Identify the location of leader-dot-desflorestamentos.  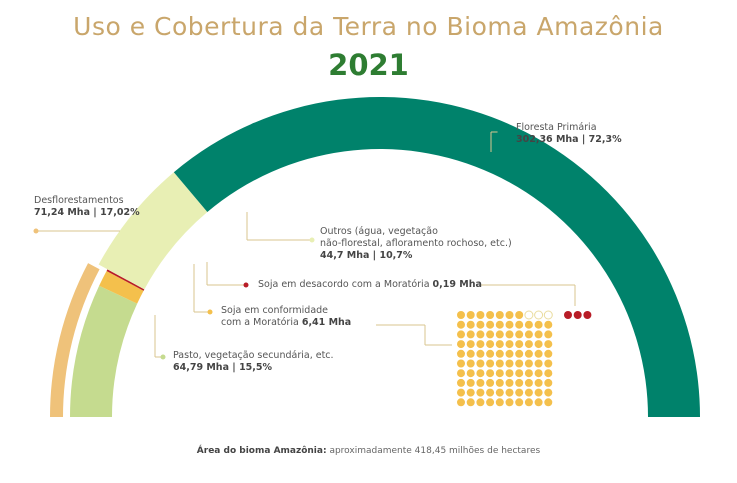
(36, 231).